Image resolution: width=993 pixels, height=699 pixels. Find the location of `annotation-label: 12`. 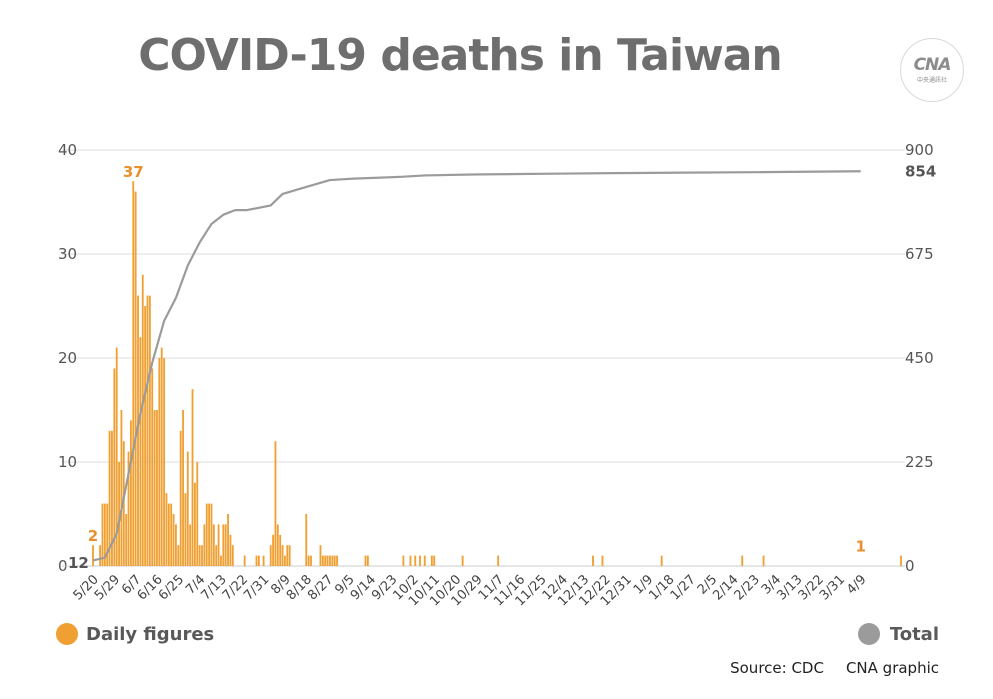

annotation-label: 12 is located at coordinates (78, 563).